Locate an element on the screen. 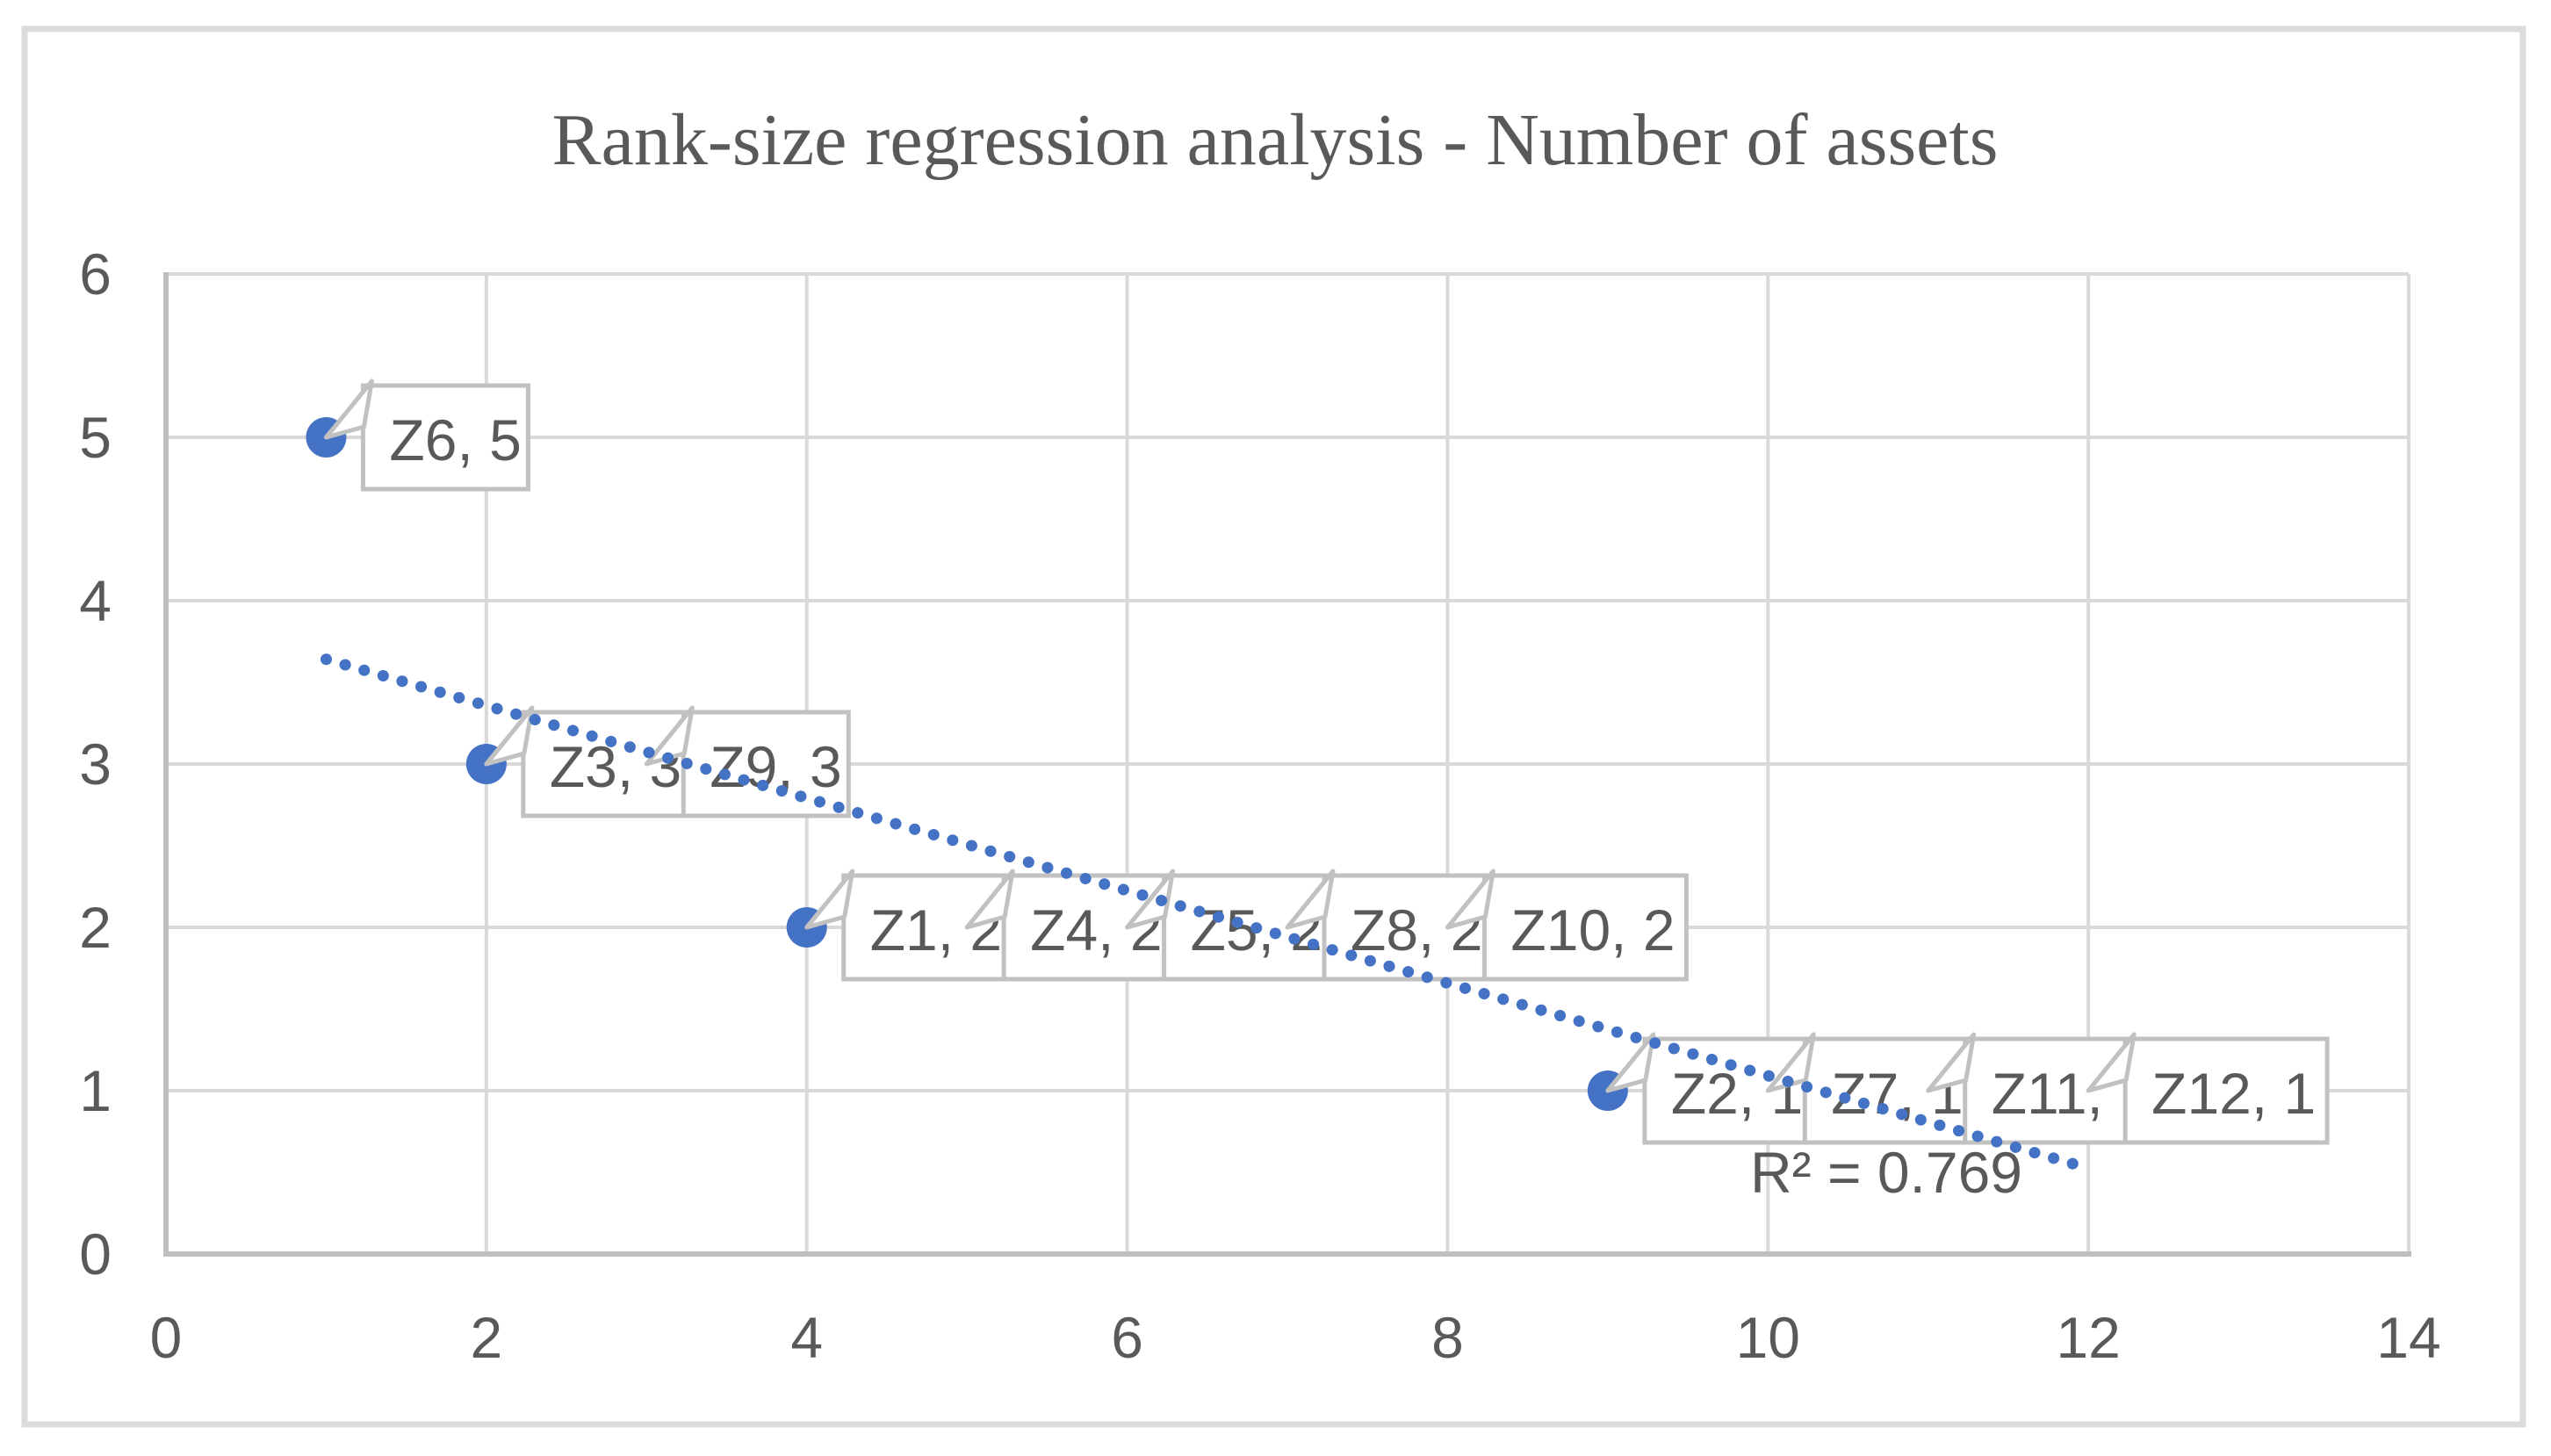 The height and width of the screenshot is (1456, 2551). y-tick-label: 6 is located at coordinates (95, 273).